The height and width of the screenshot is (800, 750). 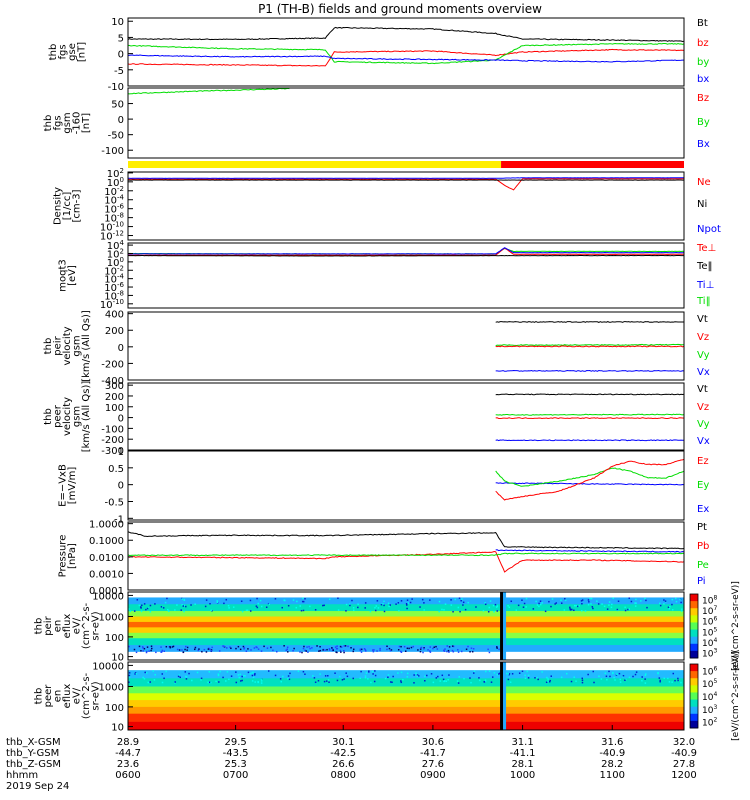 I want to click on x-tick-label: 30.1, so click(x=343, y=742).